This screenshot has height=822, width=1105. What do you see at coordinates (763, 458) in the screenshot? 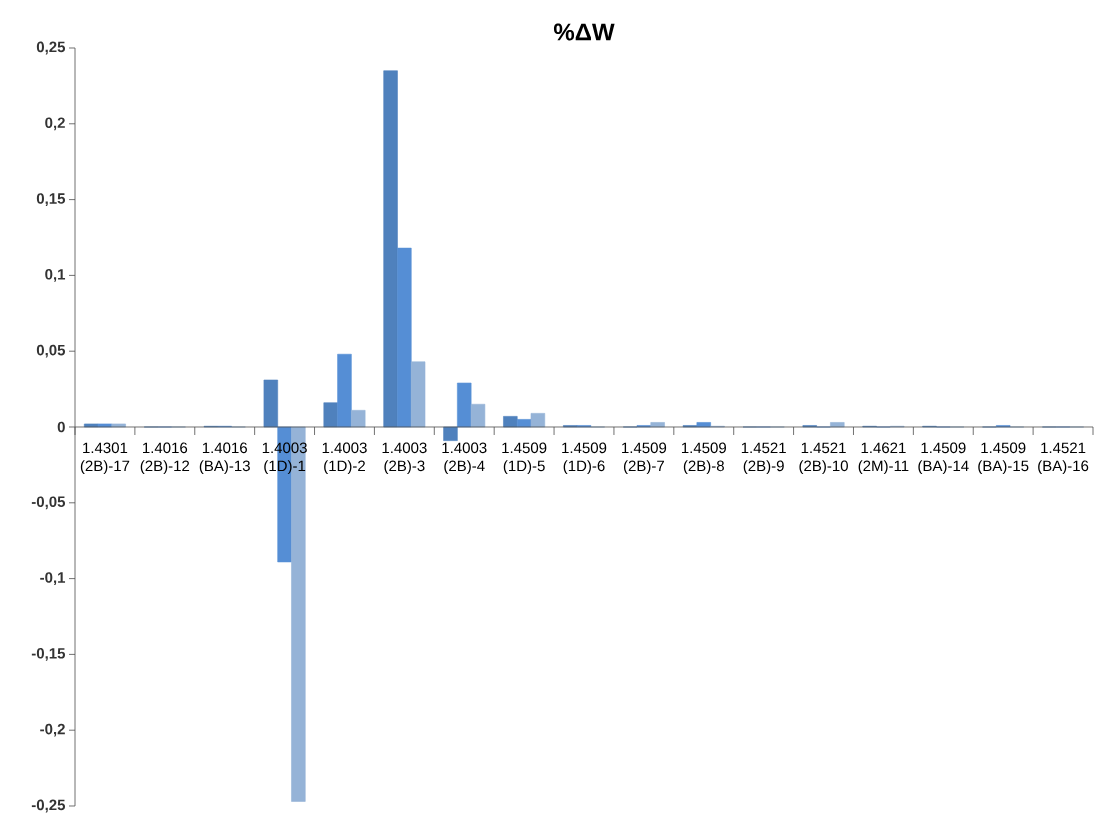
I see `x-tick-label: 1.4521 (2B)-9` at bounding box center [763, 458].